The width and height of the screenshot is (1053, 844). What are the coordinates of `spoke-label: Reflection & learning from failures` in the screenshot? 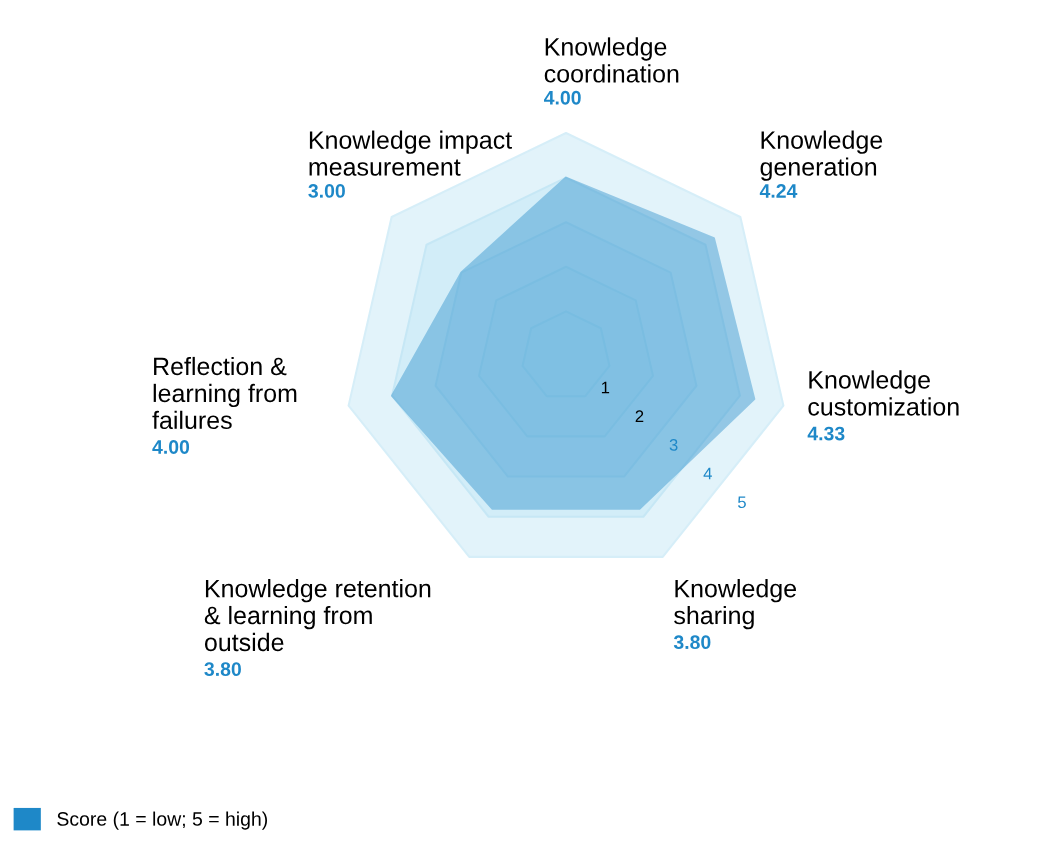 It's located at (224, 393).